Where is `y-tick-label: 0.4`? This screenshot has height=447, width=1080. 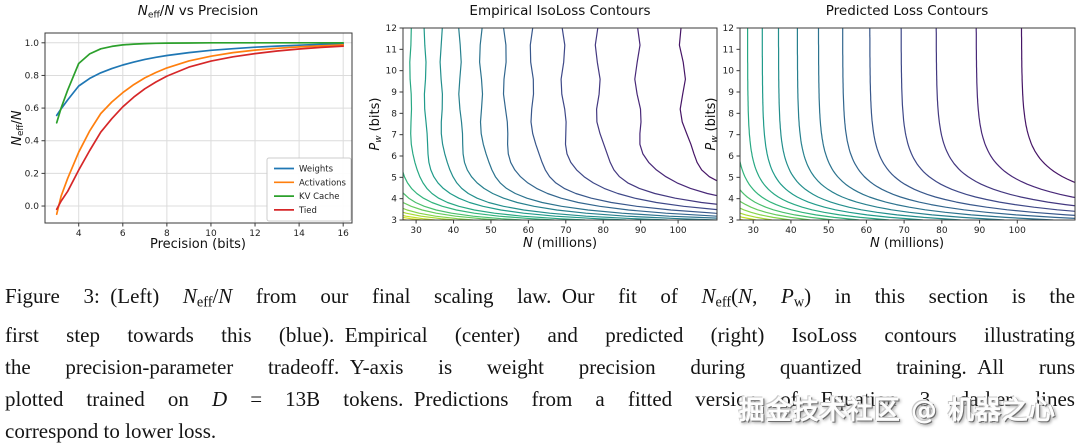
y-tick-label: 0.4 is located at coordinates (32, 142).